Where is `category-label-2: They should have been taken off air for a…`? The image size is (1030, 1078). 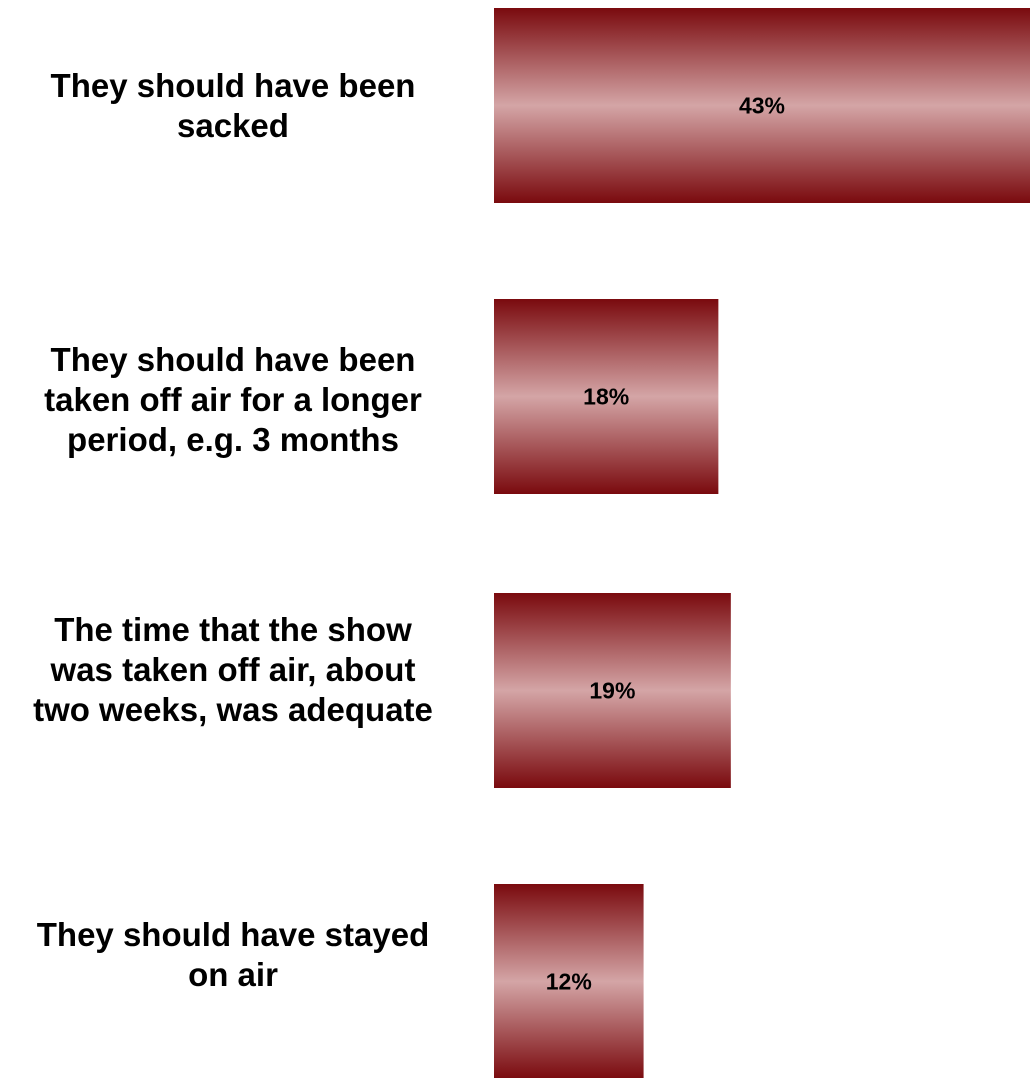 category-label-2: They should have been taken off air for a… is located at coordinates (233, 400).